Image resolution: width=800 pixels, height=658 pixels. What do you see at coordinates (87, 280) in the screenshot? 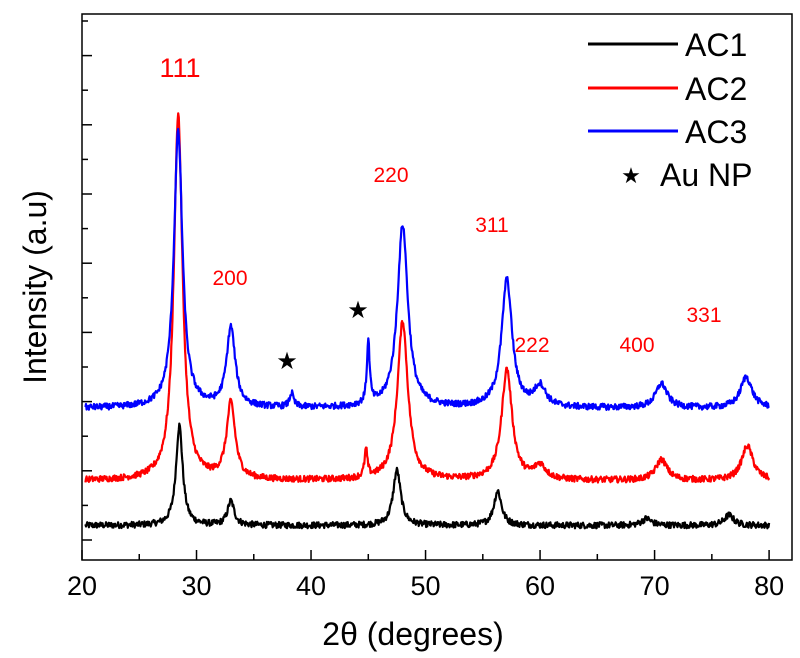
I see `y-axis-ticks` at bounding box center [87, 280].